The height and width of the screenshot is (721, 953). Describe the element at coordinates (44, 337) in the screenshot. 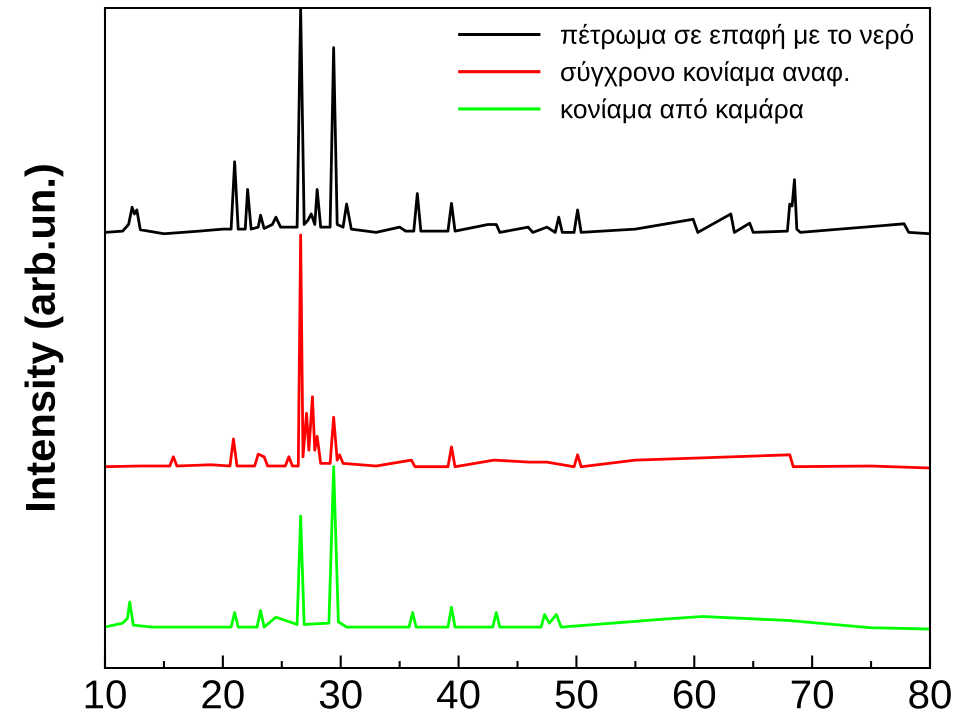

I see `y-axis-title: Intensity (arb.un.)` at that location.